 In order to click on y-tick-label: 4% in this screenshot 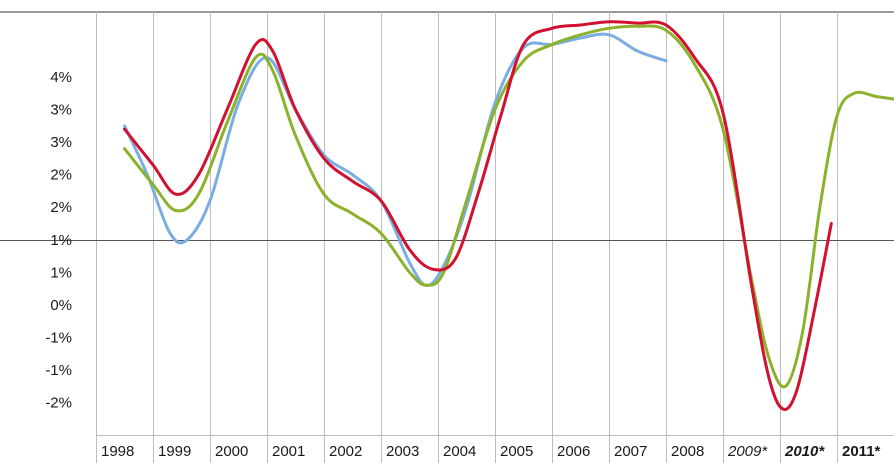, I will do `click(61, 77)`.